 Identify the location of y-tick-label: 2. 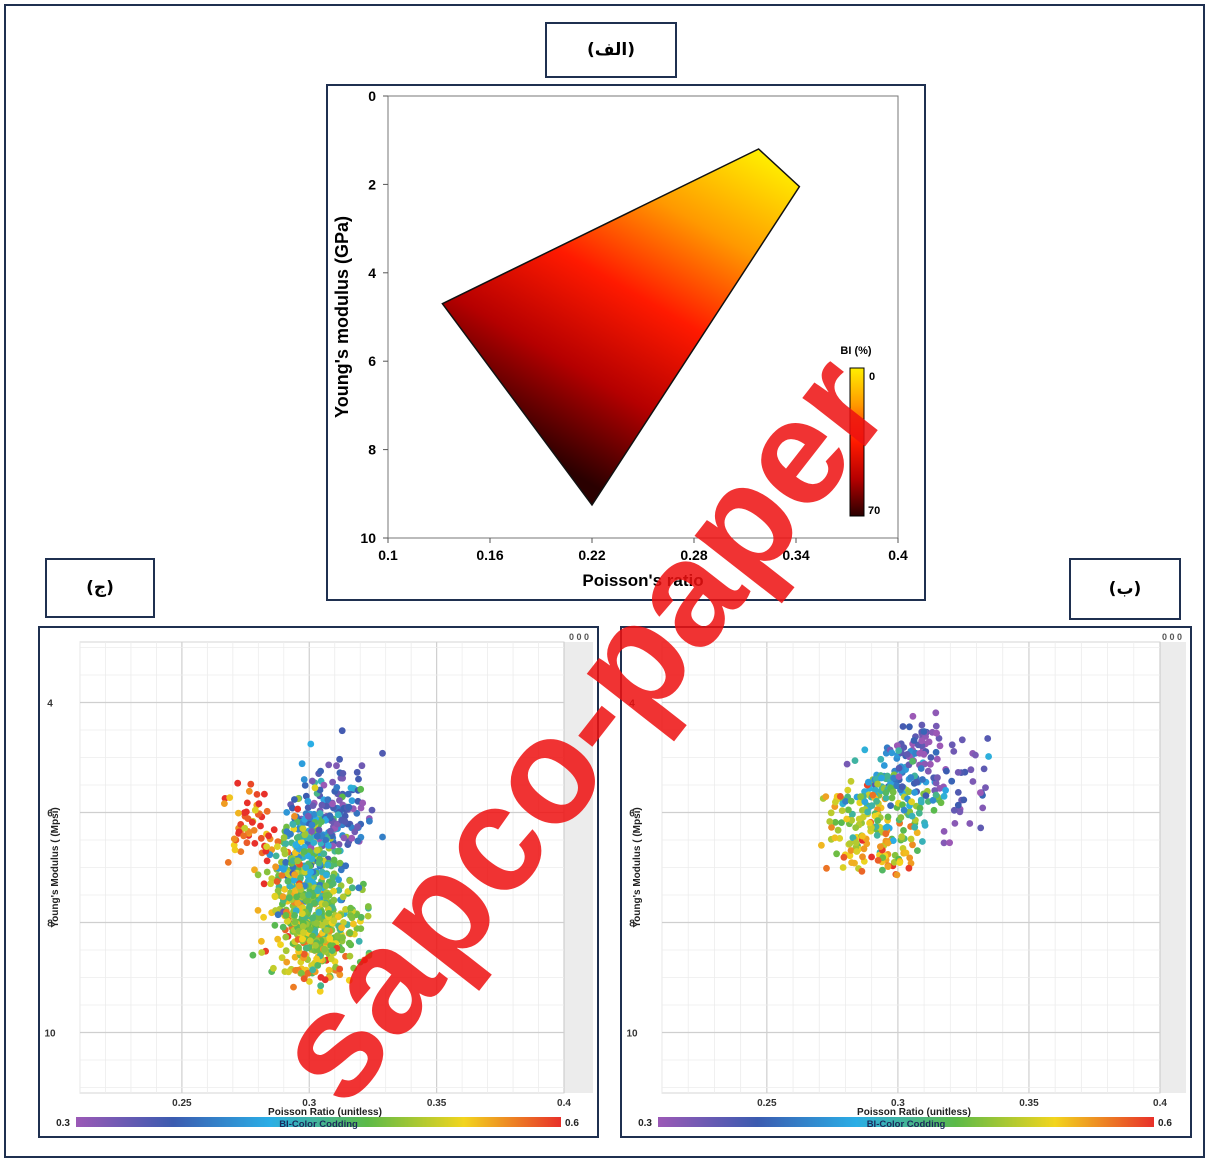
(372, 184).